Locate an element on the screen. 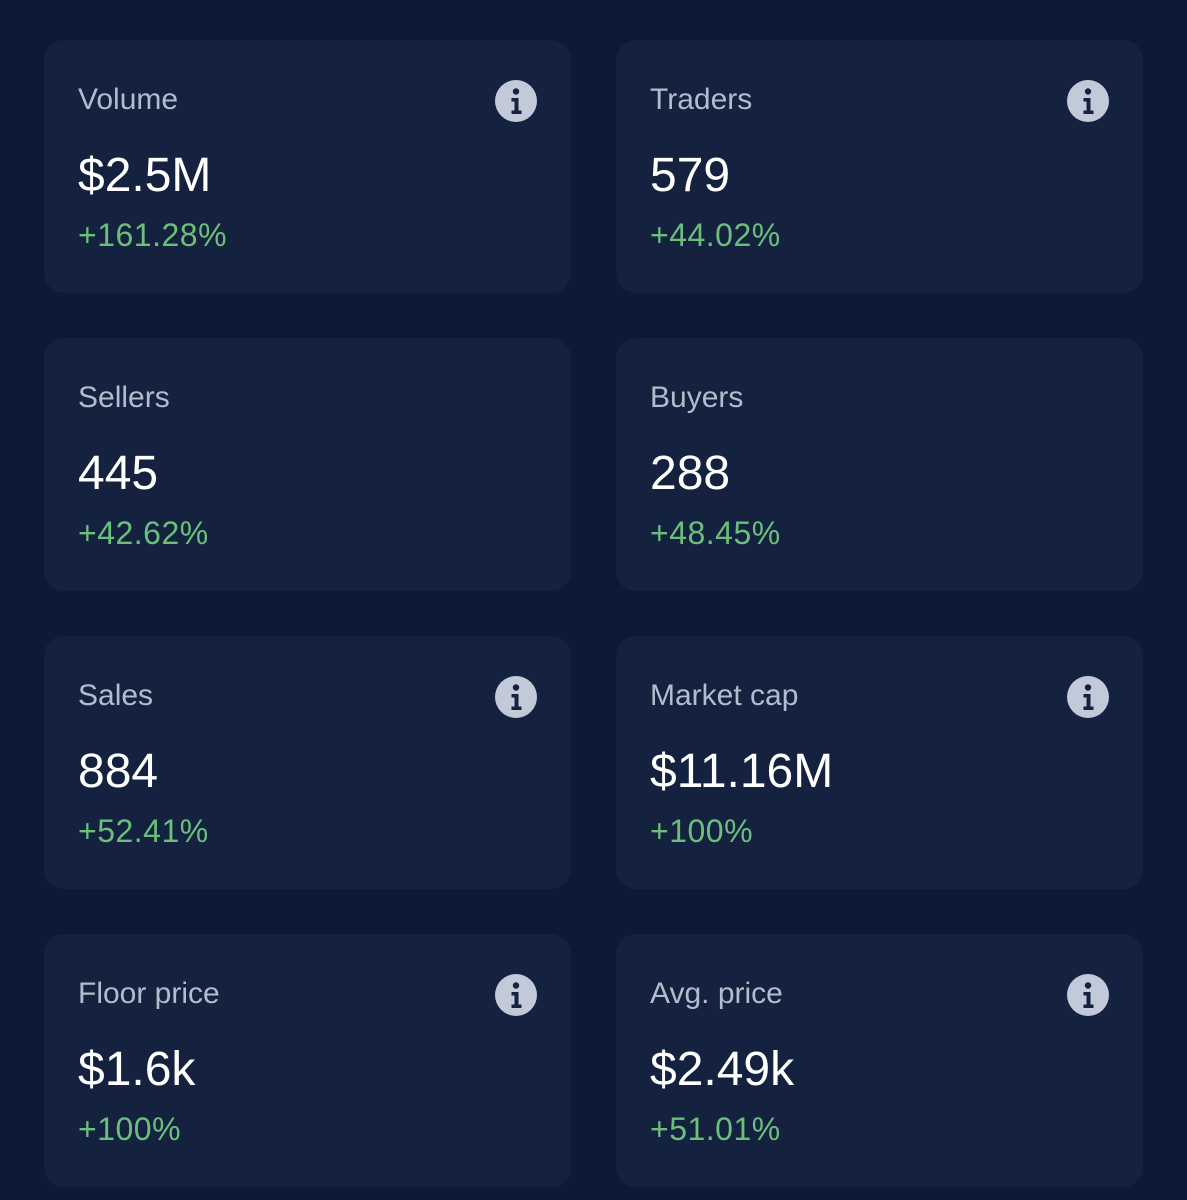 This screenshot has height=1200, width=1187. stat-label: Volume is located at coordinates (128, 99).